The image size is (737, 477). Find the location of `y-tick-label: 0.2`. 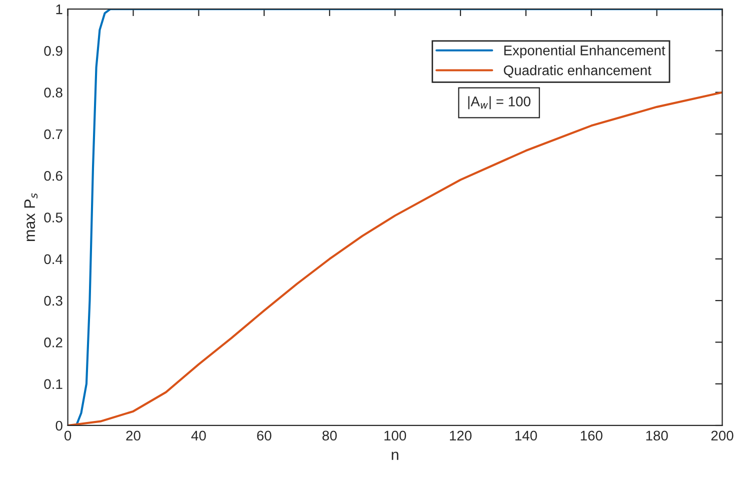

y-tick-label: 0.2 is located at coordinates (53, 343).